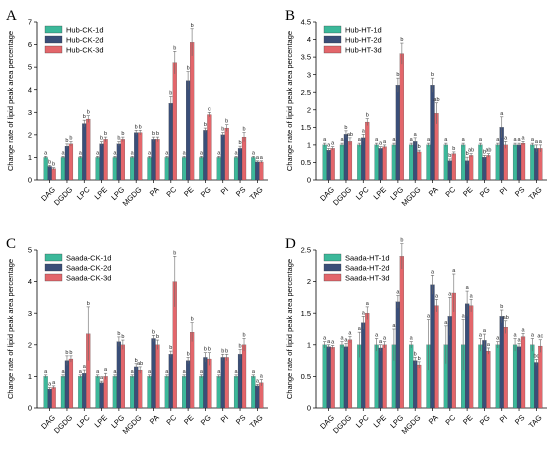 The image size is (550, 457). I want to click on x-tick-label: PI, so click(503, 418).